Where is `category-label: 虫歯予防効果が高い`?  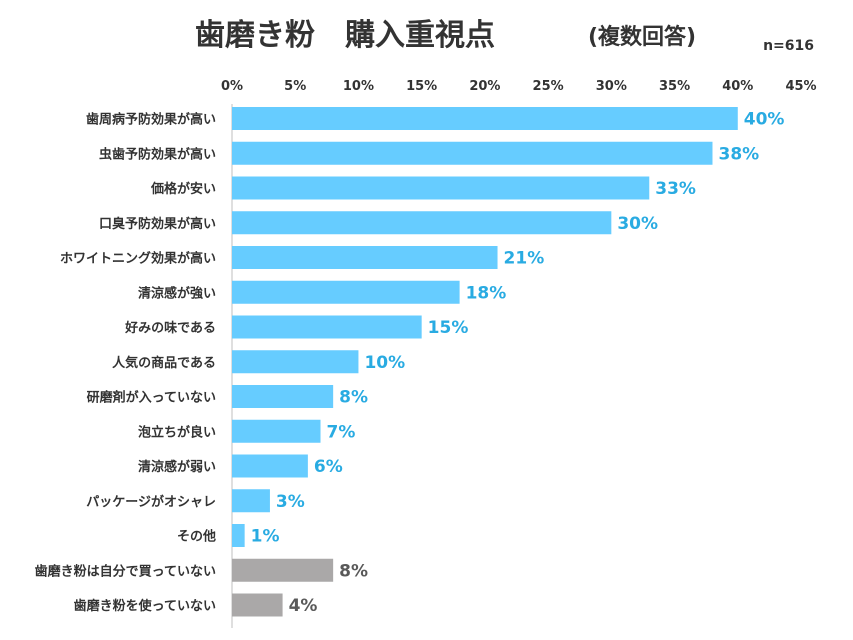 category-label: 虫歯予防効果が高い is located at coordinates (157, 154).